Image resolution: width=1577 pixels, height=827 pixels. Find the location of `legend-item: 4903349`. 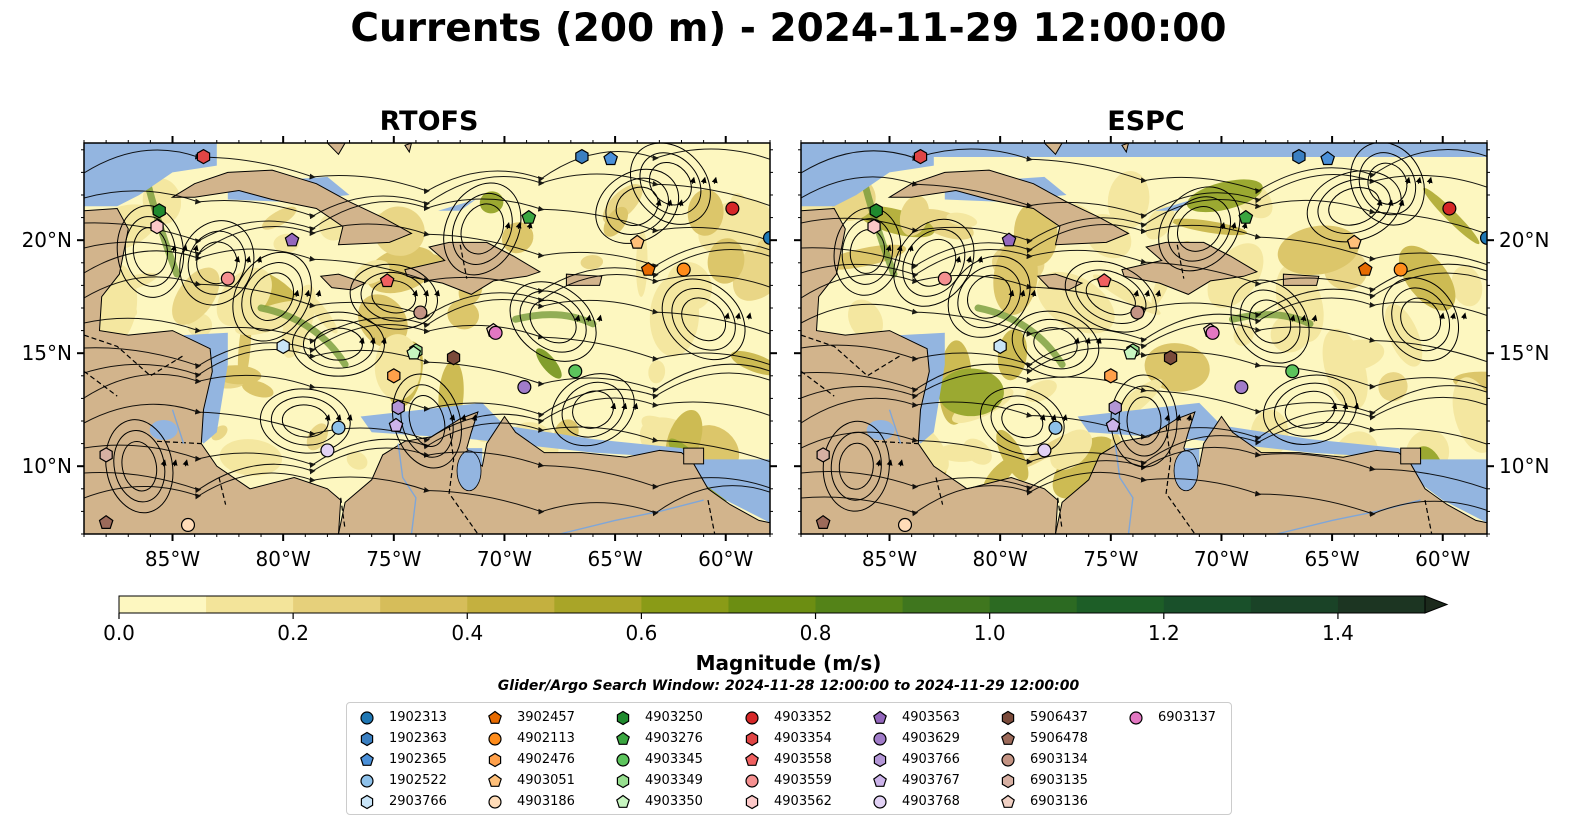

legend-item: 4903349 is located at coordinates (658, 780).